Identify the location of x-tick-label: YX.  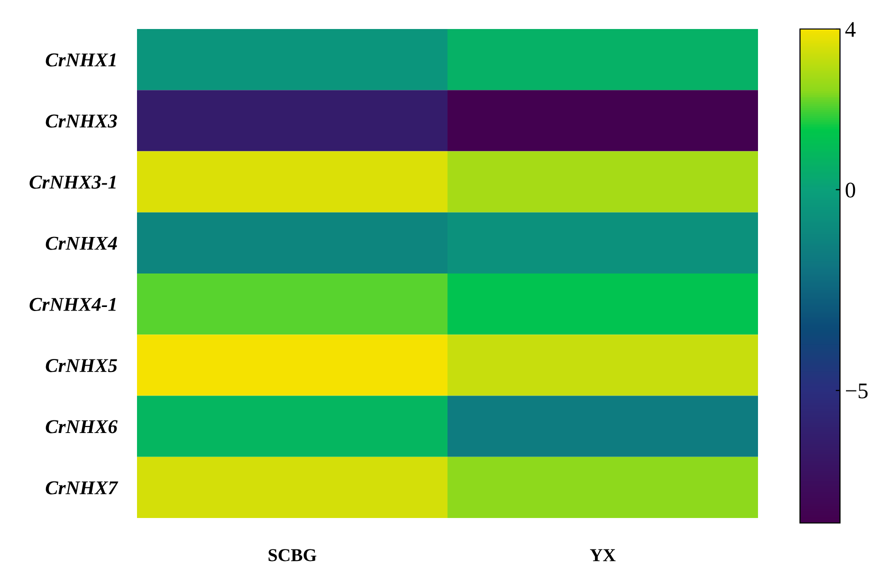
(603, 555).